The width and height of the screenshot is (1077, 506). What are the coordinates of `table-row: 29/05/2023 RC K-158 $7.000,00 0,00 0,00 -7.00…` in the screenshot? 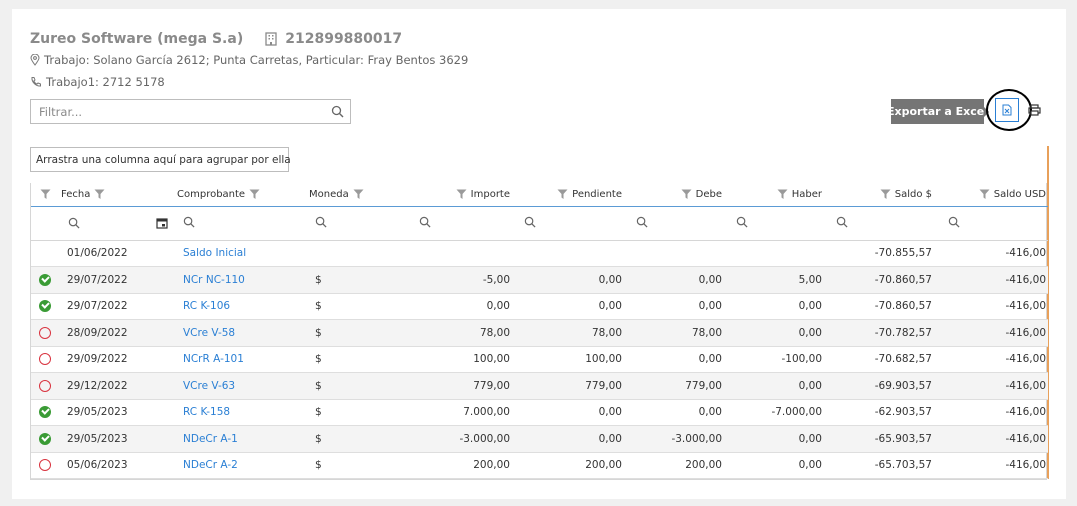 It's located at (539, 412).